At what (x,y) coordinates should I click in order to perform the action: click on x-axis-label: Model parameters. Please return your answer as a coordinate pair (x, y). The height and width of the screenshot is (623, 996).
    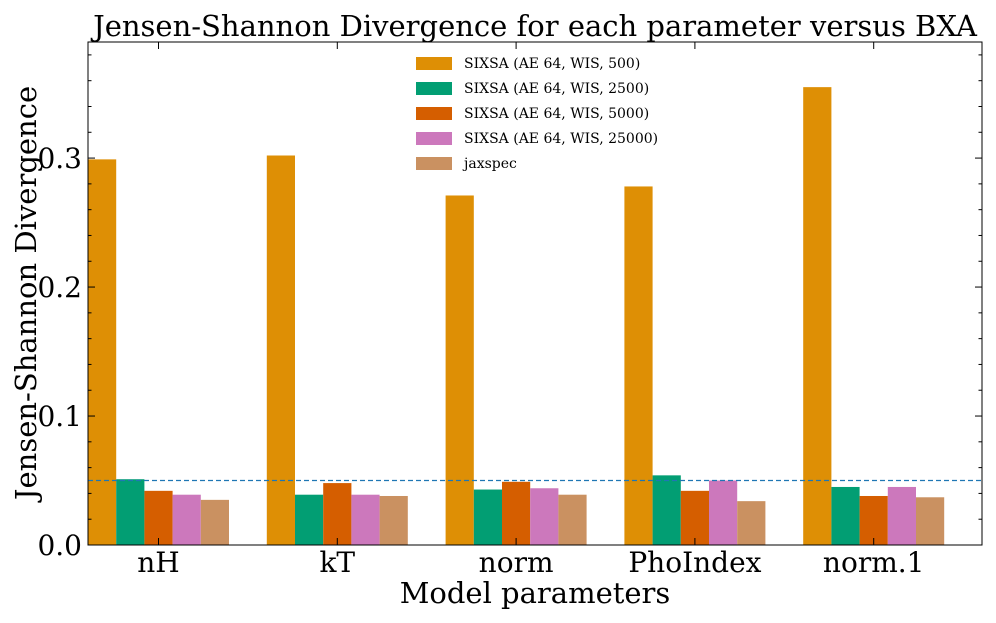
    Looking at the image, I should click on (535, 593).